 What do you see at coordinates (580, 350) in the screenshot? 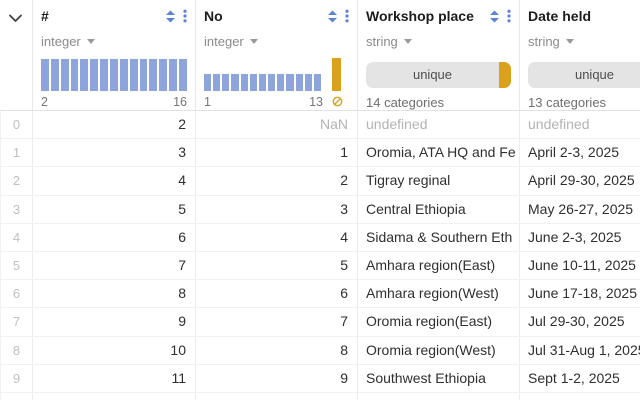
I see `cell-date: Jul 31-Aug 1, 2025` at bounding box center [580, 350].